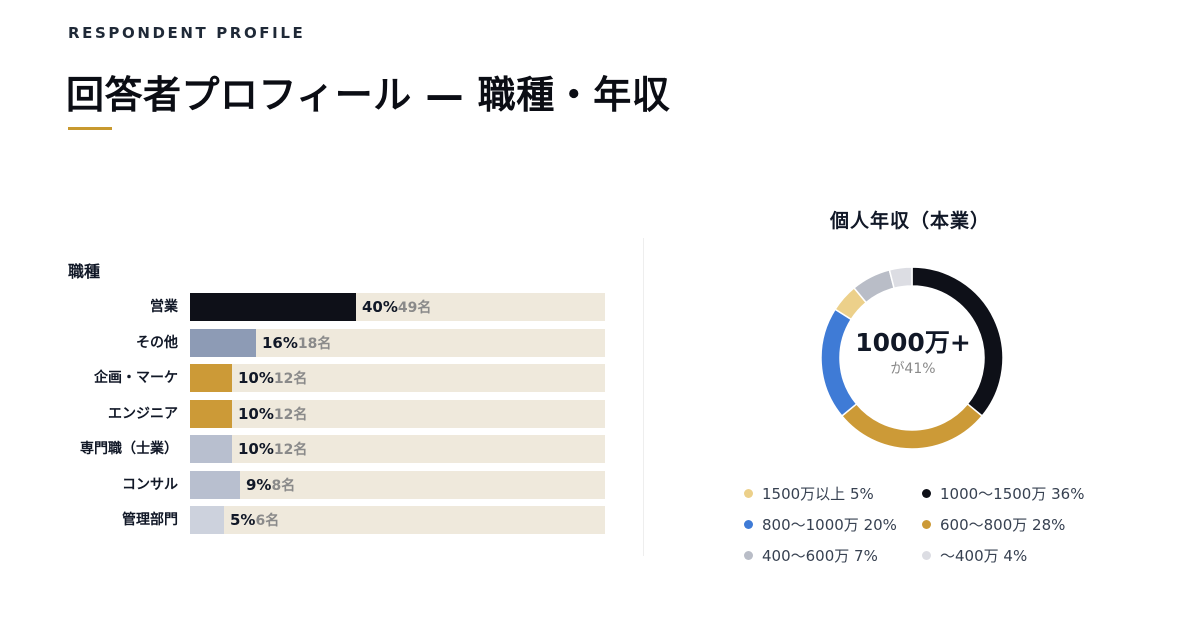  I want to click on bar-row: 営業 40%49名, so click(320, 307).